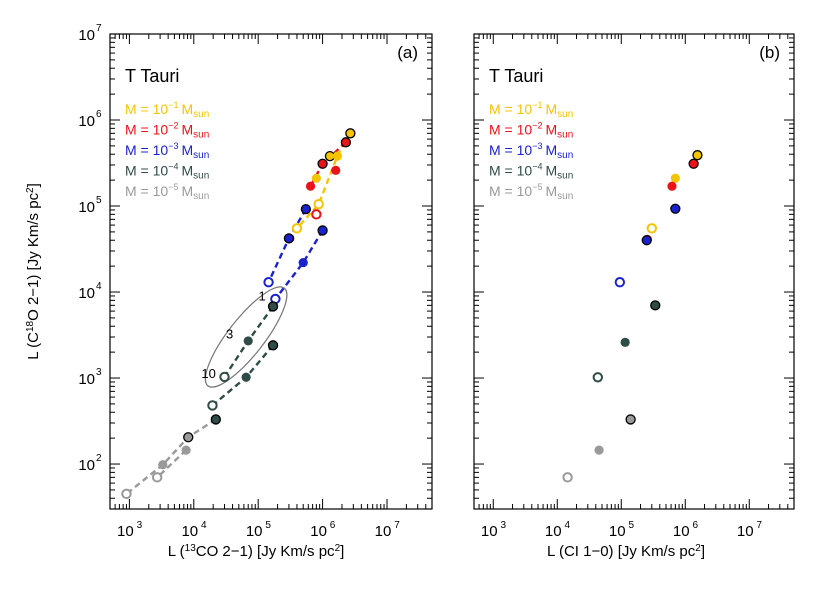  I want to click on legend-exponent: −2, so click(173, 126).